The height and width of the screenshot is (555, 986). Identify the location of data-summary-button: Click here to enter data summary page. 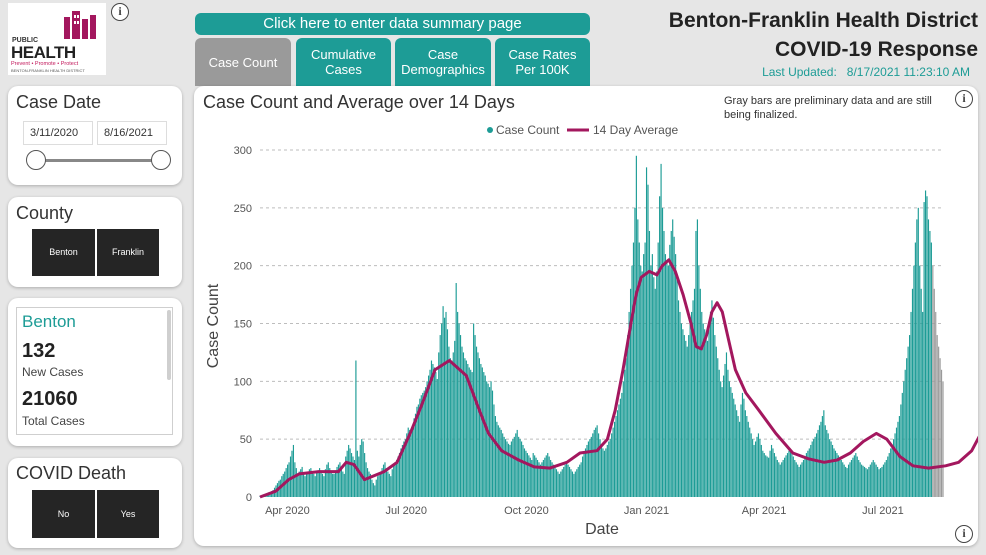
(392, 24).